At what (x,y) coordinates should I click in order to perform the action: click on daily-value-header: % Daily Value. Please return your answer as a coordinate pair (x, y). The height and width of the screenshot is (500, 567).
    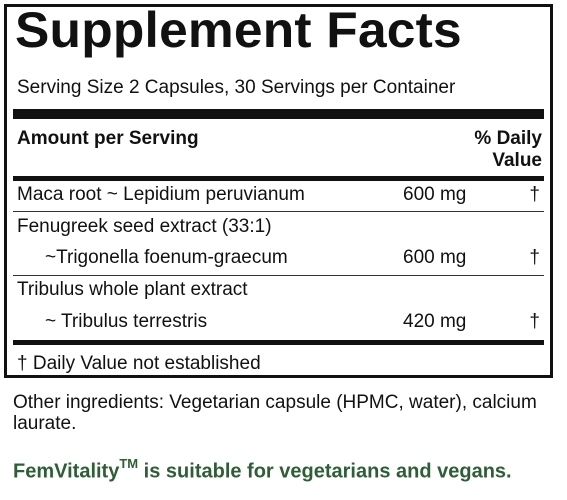
    Looking at the image, I should click on (508, 150).